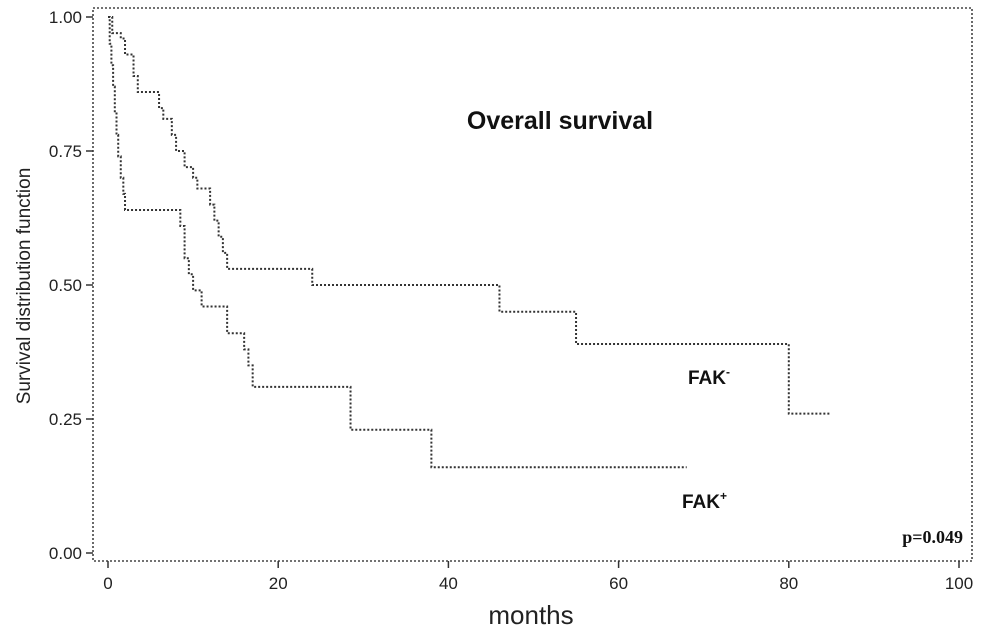 The image size is (987, 631). What do you see at coordinates (278, 583) in the screenshot?
I see `x-tick-label: 20` at bounding box center [278, 583].